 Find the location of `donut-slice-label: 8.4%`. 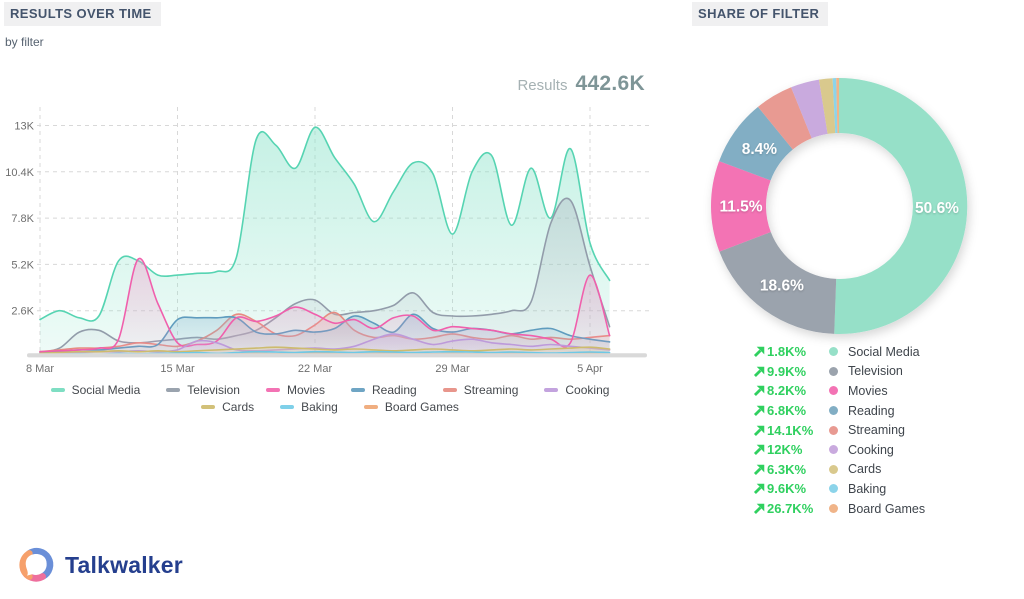

donut-slice-label: 8.4% is located at coordinates (760, 149).